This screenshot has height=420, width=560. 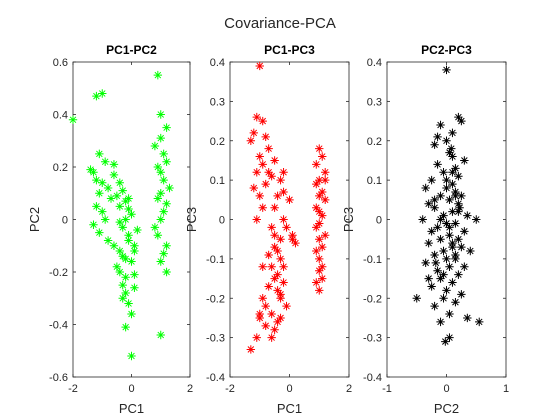 I want to click on y-tick-label: 0.3, so click(x=374, y=102).